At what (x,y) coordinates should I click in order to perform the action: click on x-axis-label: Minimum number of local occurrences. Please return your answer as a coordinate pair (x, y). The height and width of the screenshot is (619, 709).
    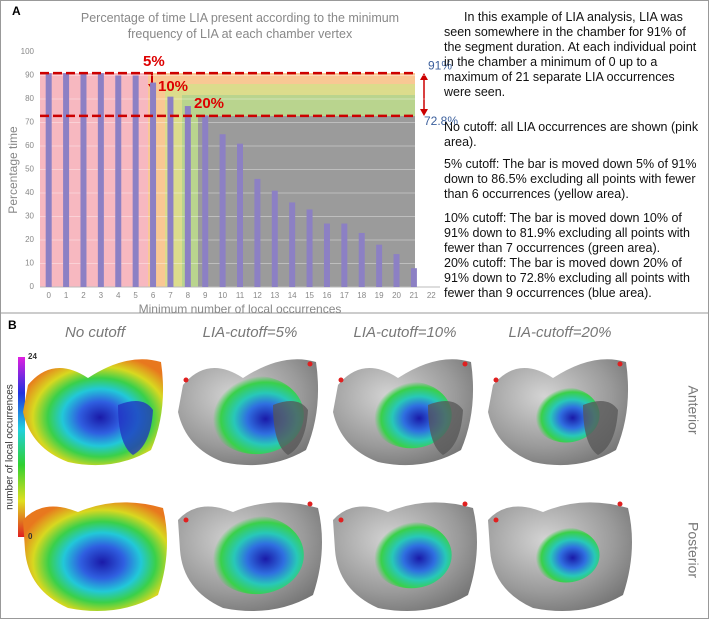
    Looking at the image, I should click on (240, 309).